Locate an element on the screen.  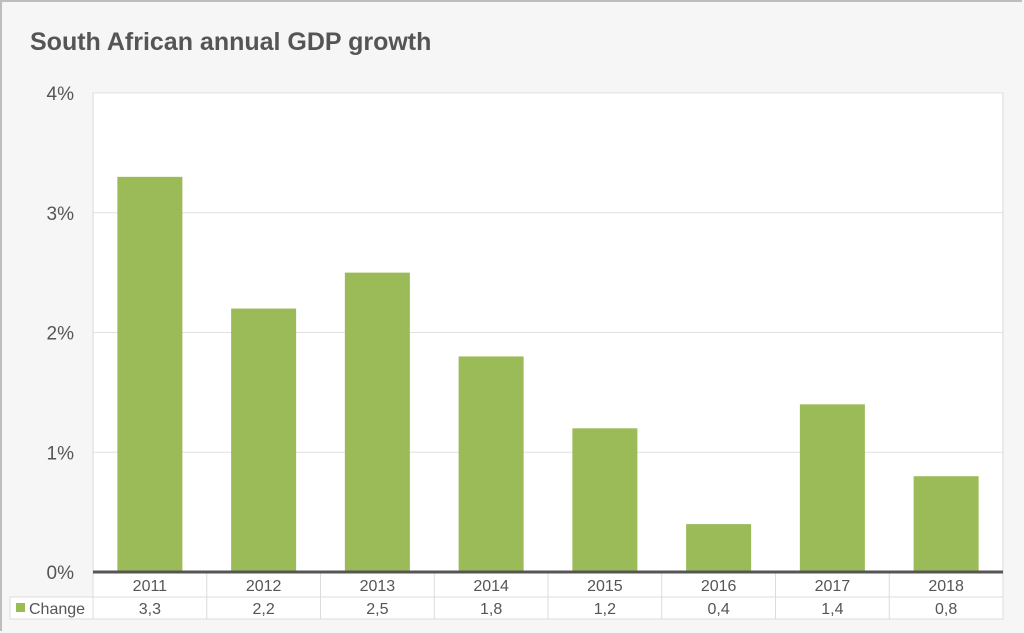
bar-2014 is located at coordinates (491, 464).